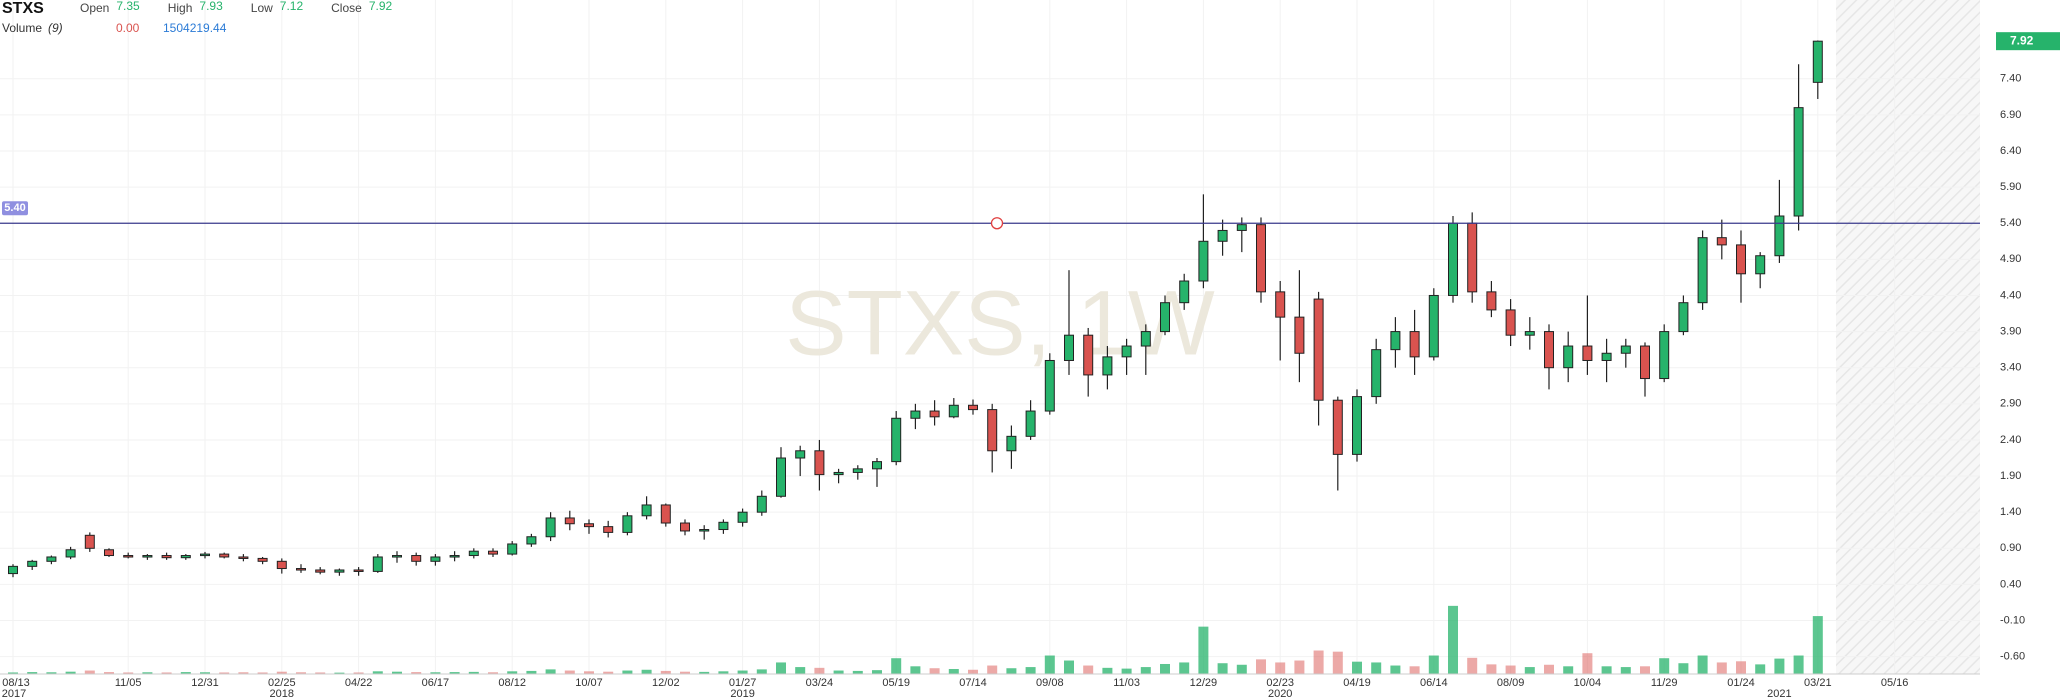  Describe the element at coordinates (2010, 440) in the screenshot. I see `y-tick-label: 2.40` at that location.